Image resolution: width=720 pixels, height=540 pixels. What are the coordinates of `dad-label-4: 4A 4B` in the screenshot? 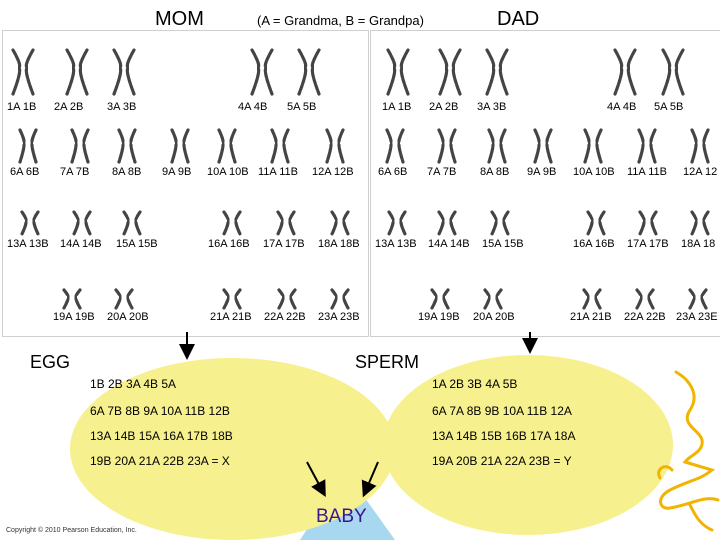 It's located at (622, 107).